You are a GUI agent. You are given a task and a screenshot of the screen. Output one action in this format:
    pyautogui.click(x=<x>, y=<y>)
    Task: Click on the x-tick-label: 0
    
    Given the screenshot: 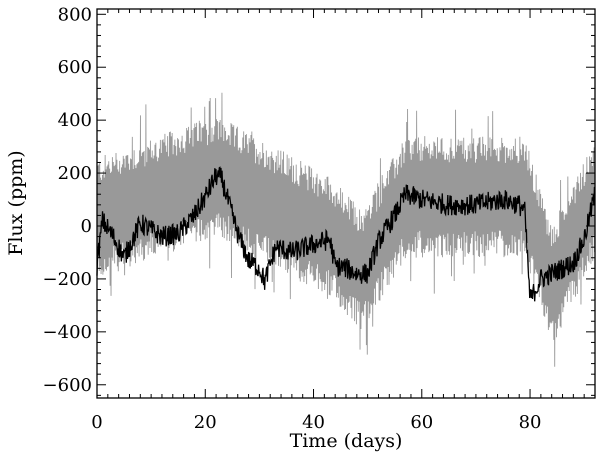 What is the action you would take?
    pyautogui.click(x=96, y=422)
    